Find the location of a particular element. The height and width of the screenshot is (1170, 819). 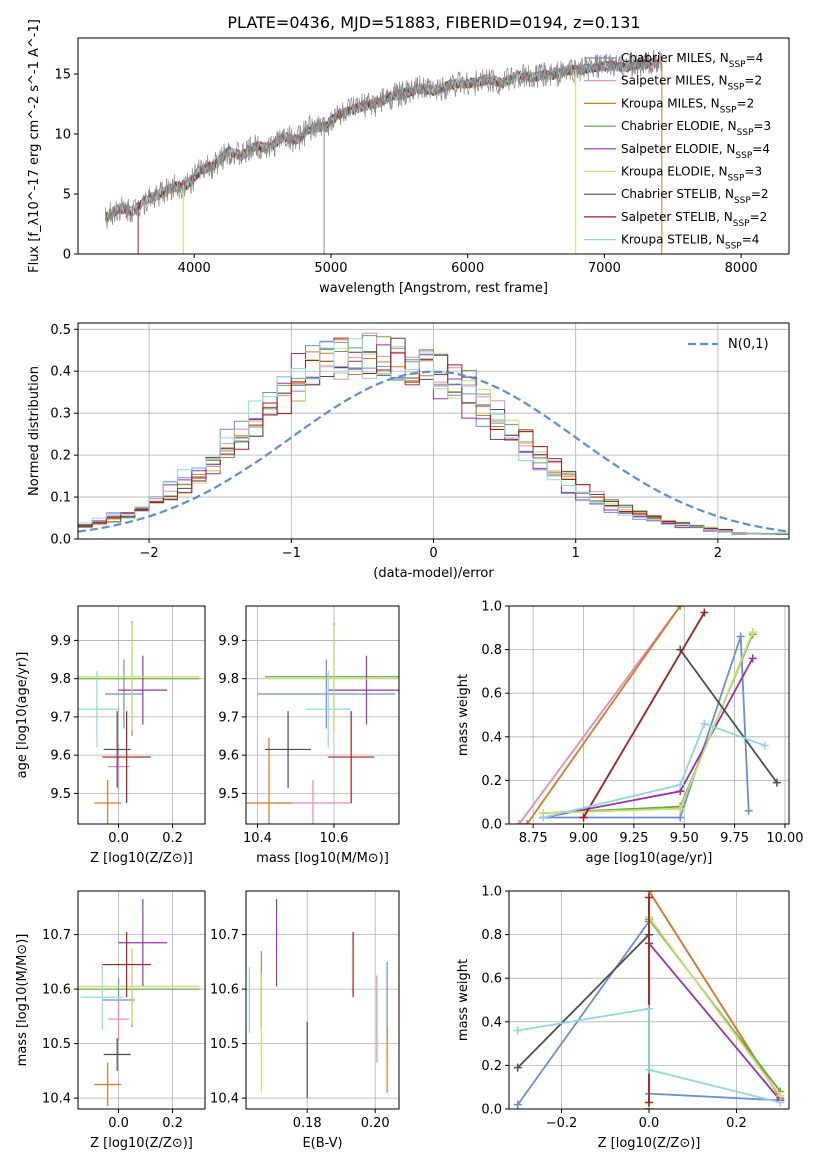

normal-curve is located at coordinates (433, 451).